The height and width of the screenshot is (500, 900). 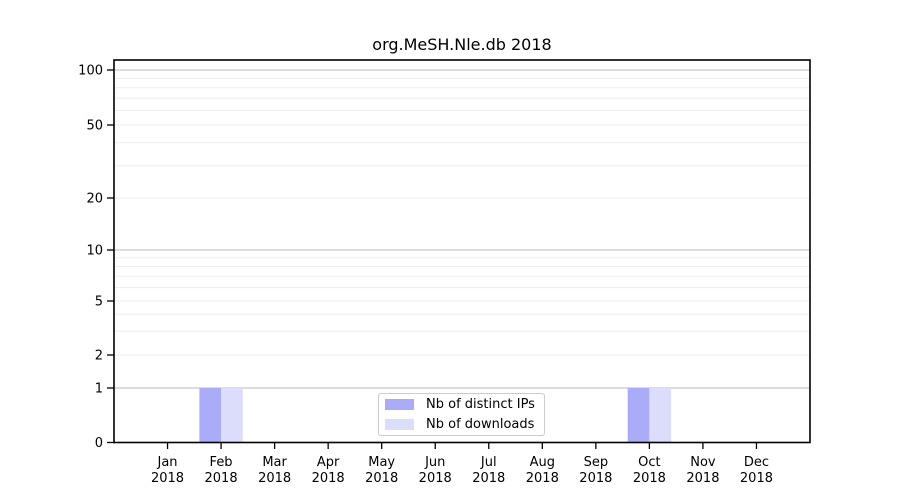 I want to click on legend-label-distinct-ips: Nb of distinct IPs, so click(x=480, y=404).